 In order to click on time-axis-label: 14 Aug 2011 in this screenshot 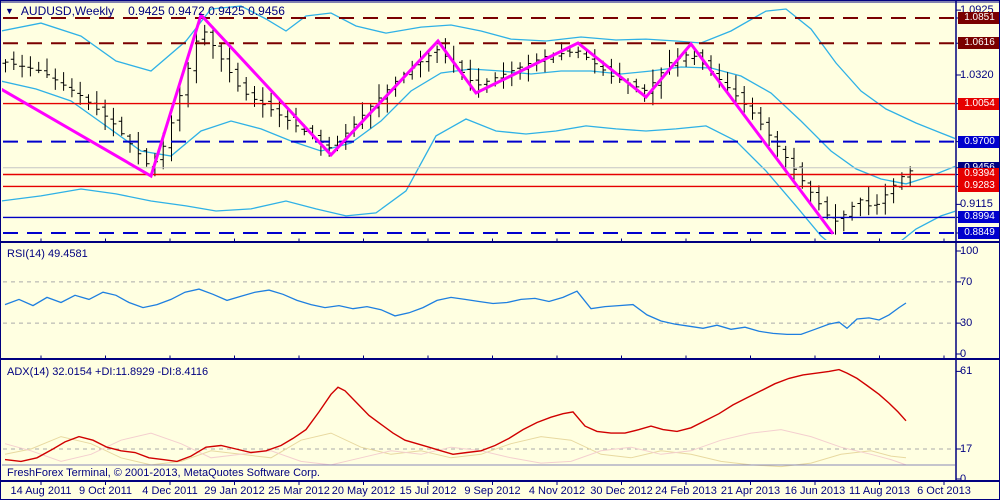, I will do `click(41, 491)`.